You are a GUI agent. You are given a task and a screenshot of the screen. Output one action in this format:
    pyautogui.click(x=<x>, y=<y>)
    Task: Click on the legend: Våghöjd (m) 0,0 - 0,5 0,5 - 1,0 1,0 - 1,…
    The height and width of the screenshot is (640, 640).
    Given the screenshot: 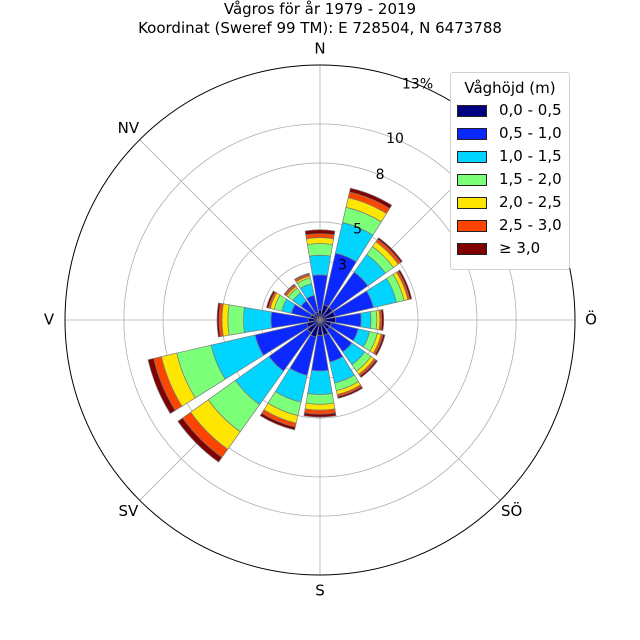 What is the action you would take?
    pyautogui.click(x=510, y=171)
    